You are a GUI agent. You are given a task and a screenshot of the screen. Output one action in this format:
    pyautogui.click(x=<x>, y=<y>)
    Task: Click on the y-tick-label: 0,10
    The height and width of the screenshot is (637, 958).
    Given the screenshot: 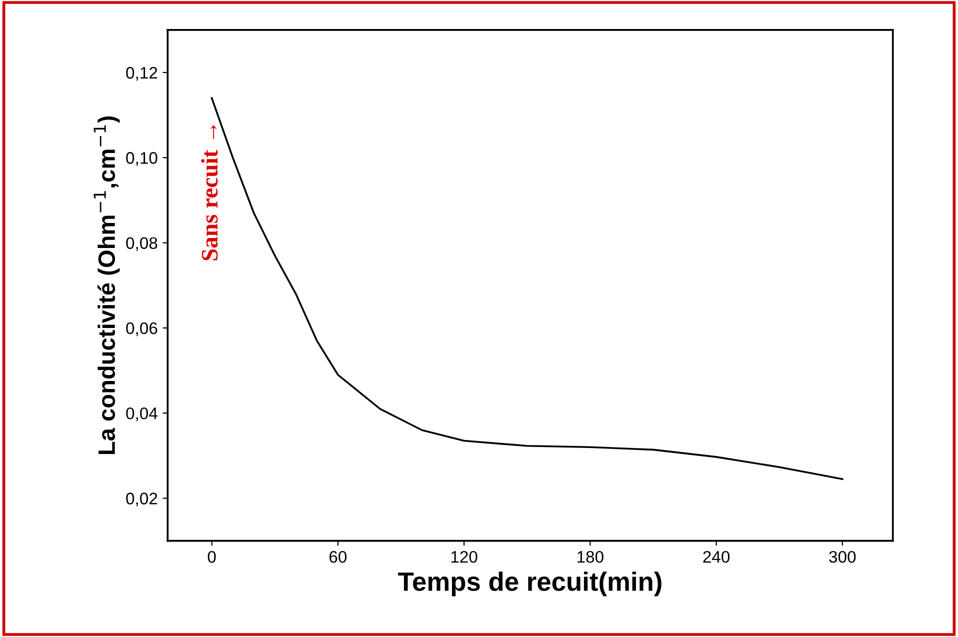 What is the action you would take?
    pyautogui.click(x=142, y=159)
    